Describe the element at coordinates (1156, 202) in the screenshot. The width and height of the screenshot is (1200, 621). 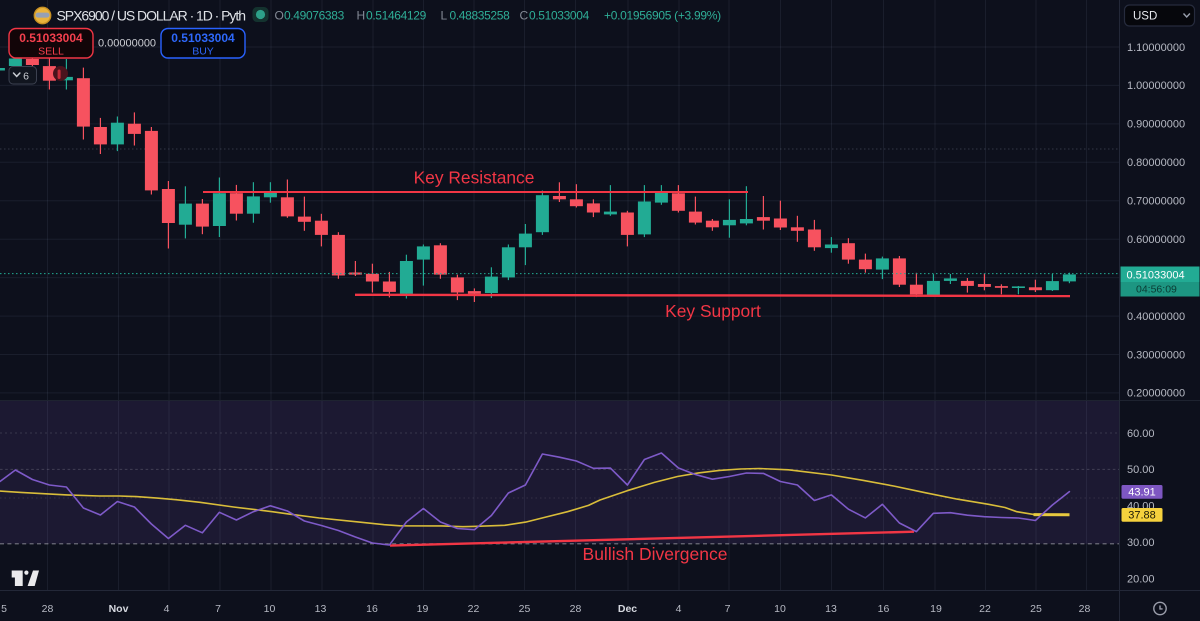
I see `svg-text: 0.70000000` at that location.